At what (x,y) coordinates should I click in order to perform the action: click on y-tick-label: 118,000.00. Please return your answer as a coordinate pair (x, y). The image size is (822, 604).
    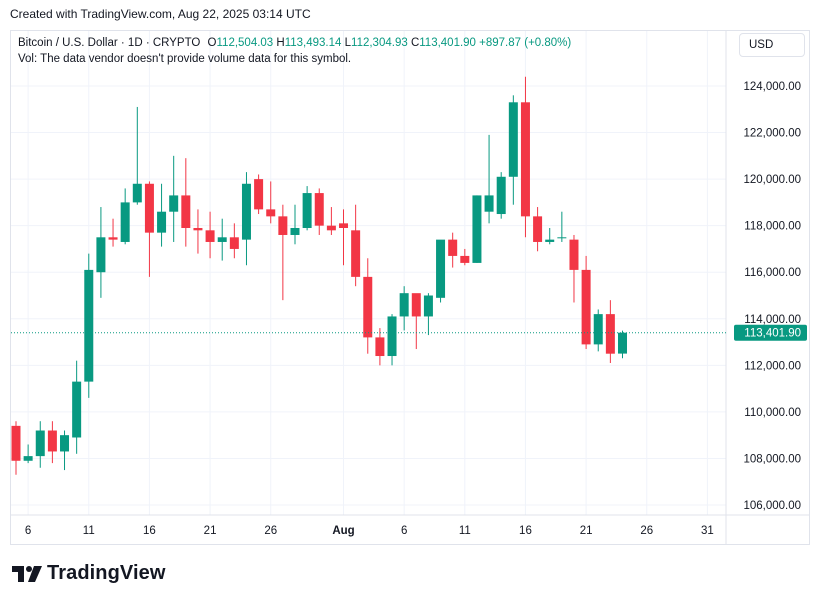
    Looking at the image, I should click on (772, 227).